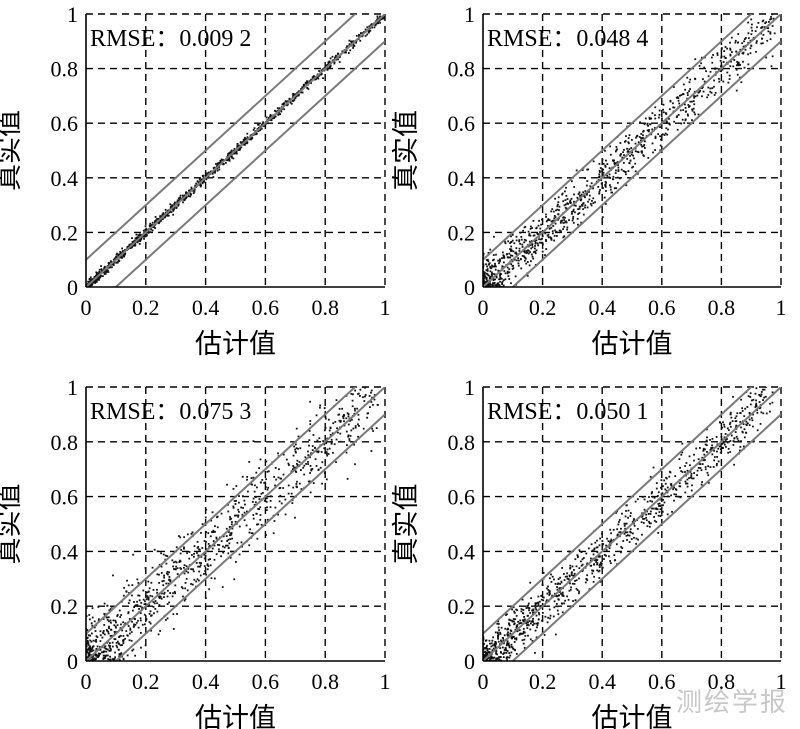  What do you see at coordinates (65, 123) in the screenshot?
I see `y-tick-label: 0.6` at bounding box center [65, 123].